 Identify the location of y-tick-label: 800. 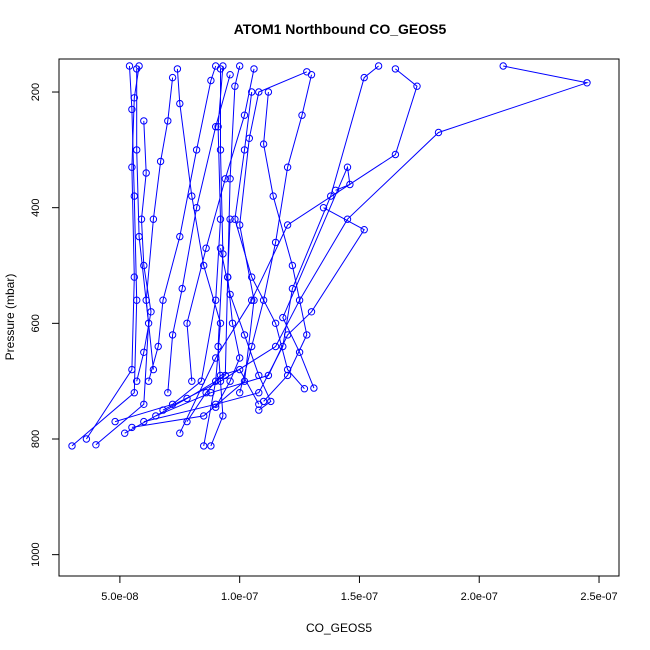
(36, 439).